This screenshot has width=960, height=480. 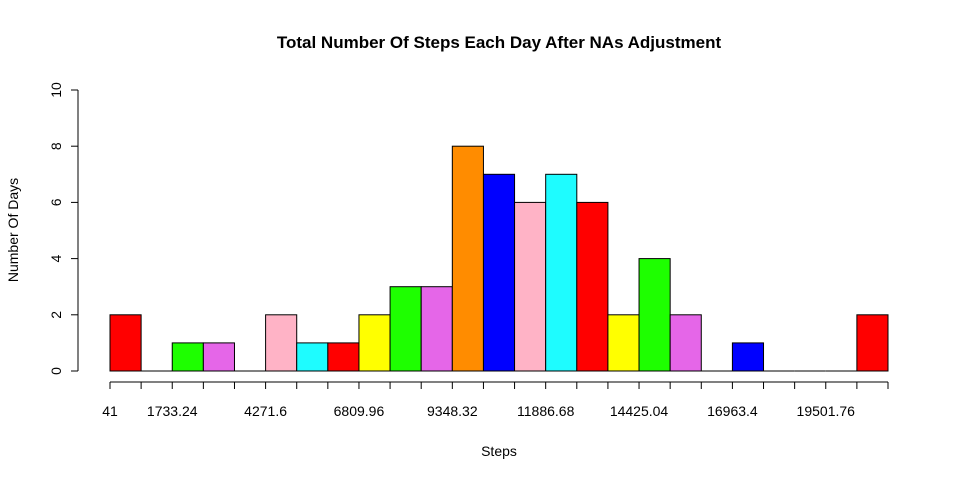 I want to click on x-tick-label: 9348.32, so click(x=452, y=411).